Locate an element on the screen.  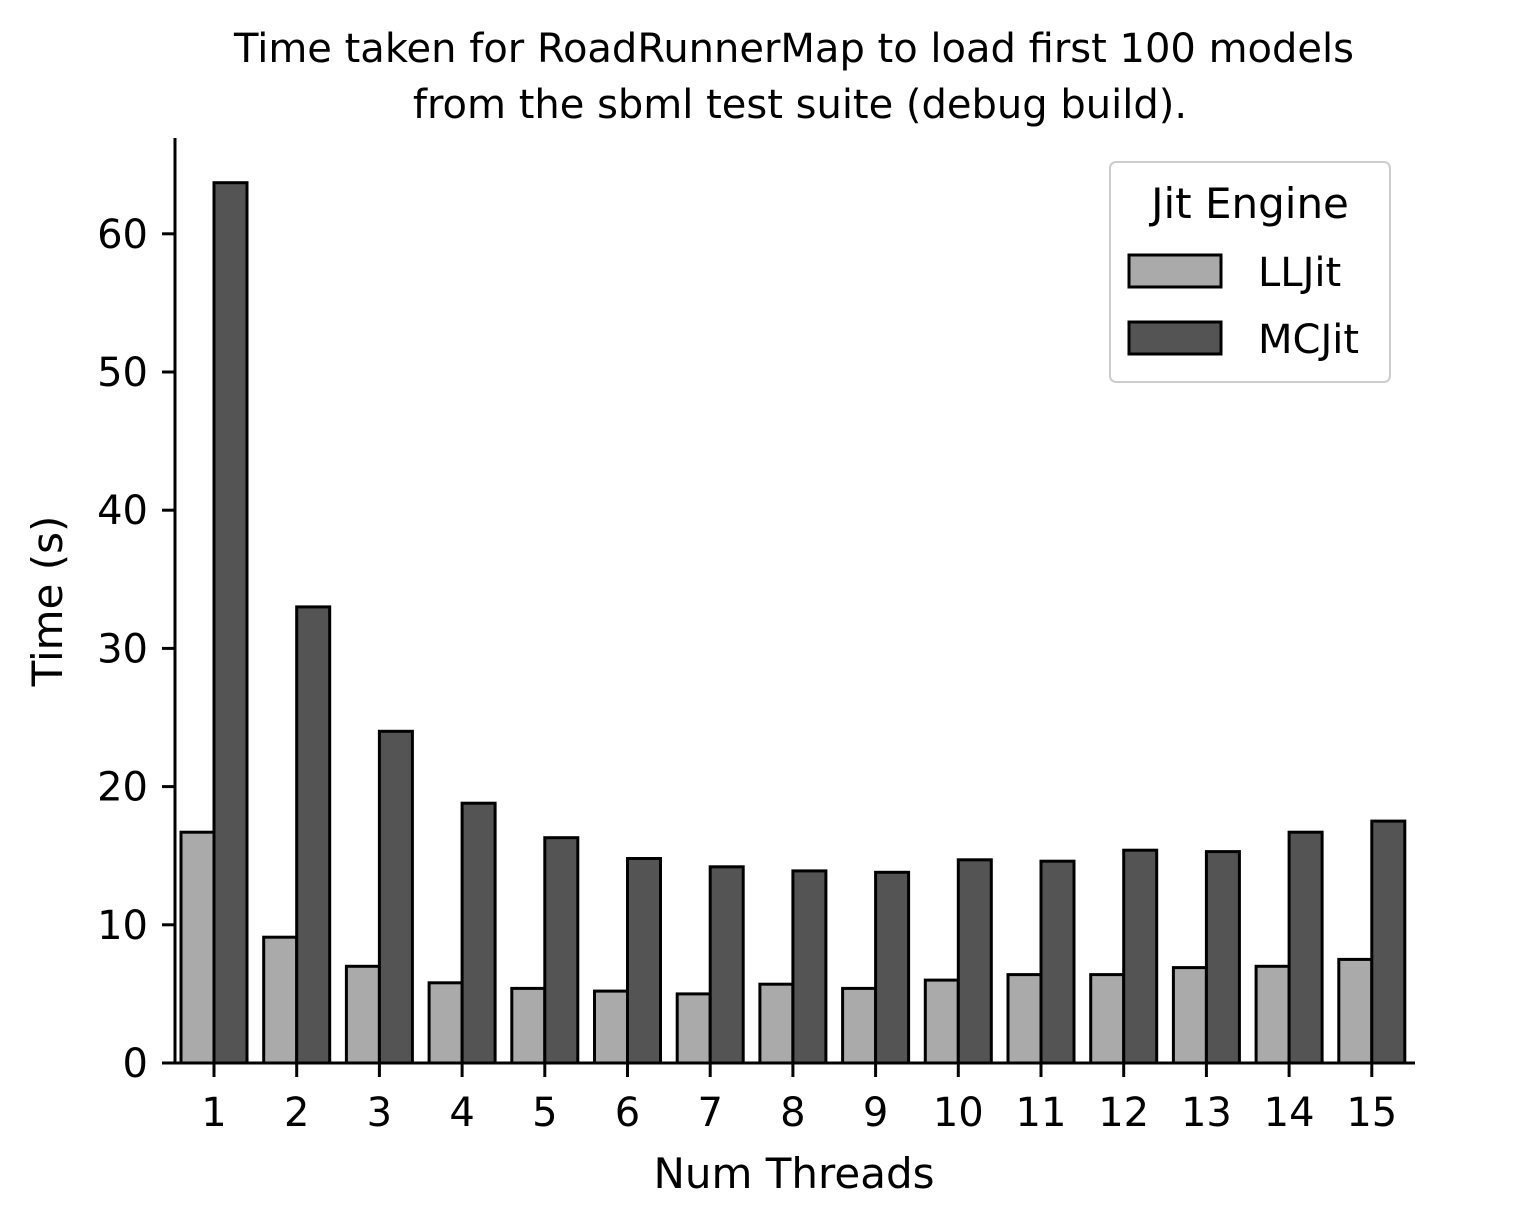
x-tick-label: 15 is located at coordinates (1371, 1113).